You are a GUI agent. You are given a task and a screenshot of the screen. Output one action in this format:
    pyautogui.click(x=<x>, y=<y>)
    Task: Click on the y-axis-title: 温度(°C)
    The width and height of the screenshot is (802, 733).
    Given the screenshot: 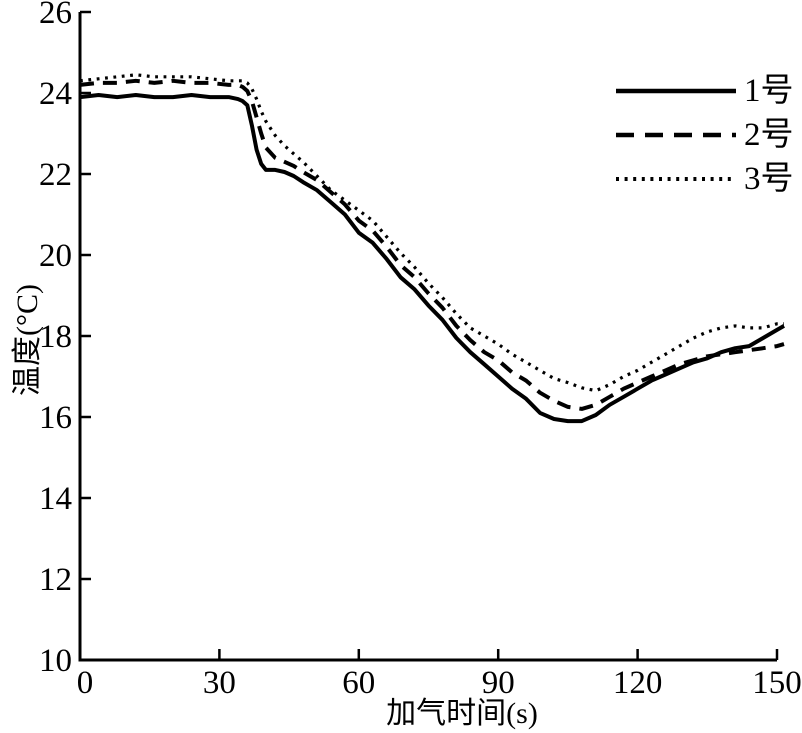 What is the action you would take?
    pyautogui.click(x=27, y=340)
    